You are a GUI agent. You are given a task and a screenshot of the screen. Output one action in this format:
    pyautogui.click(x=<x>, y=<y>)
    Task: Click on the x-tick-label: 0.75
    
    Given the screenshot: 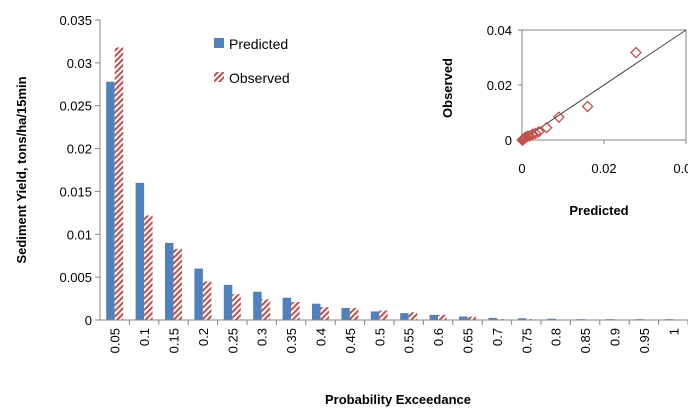 What is the action you would take?
    pyautogui.click(x=526, y=340)
    